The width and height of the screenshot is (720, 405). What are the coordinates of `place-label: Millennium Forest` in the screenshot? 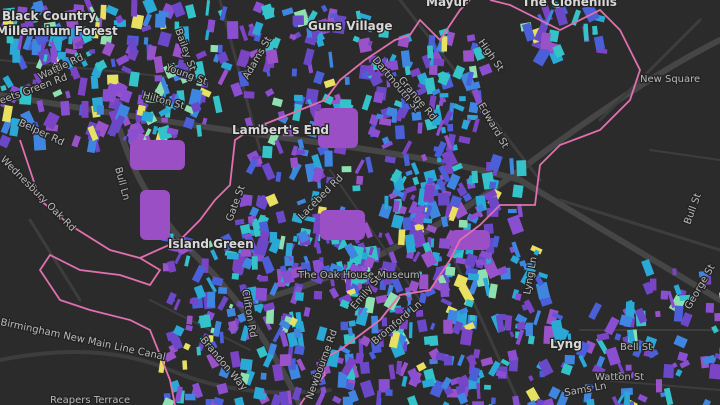 It's located at (59, 31).